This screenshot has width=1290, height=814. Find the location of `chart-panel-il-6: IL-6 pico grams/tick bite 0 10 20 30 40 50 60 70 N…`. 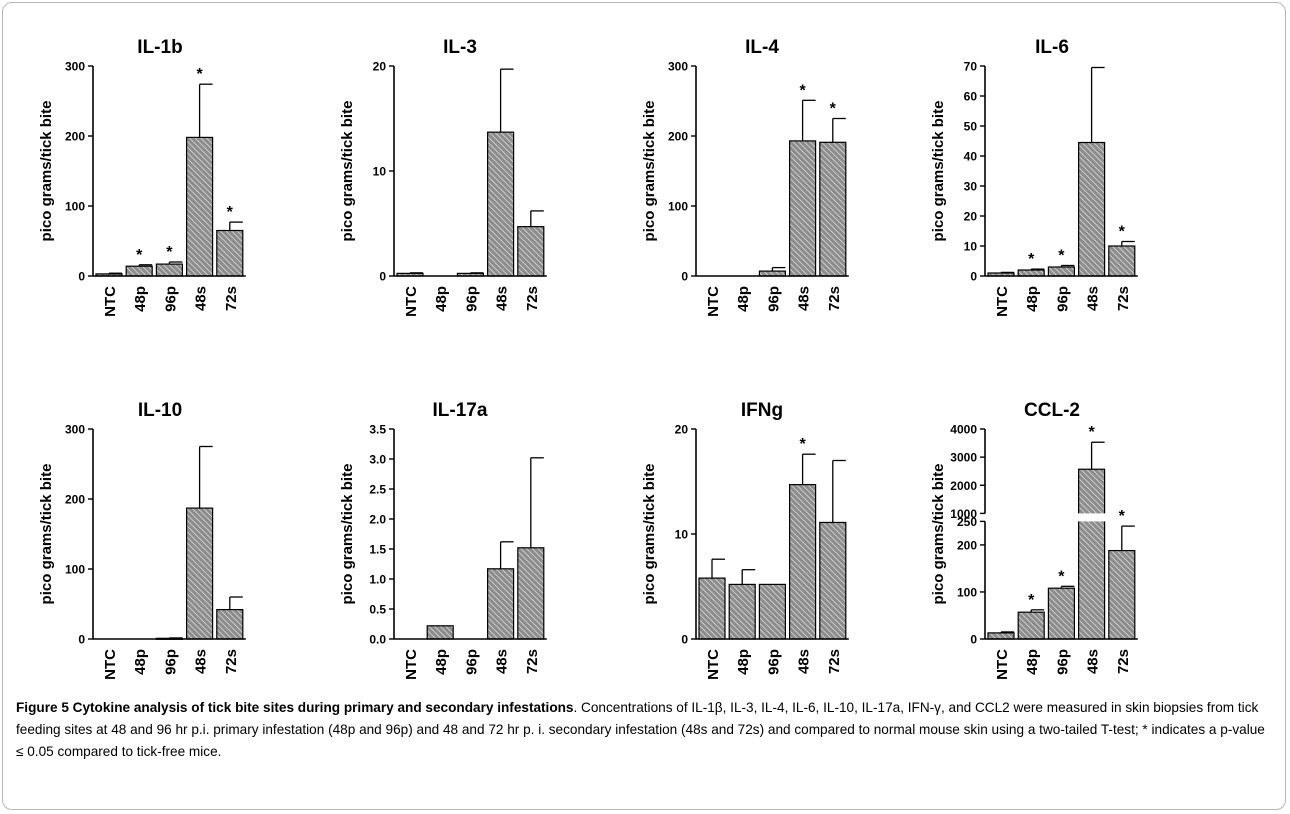

chart-panel-il-6: IL-6 pico grams/tick bite 0 10 20 30 40 50 60 70 N… is located at coordinates (1034, 177).